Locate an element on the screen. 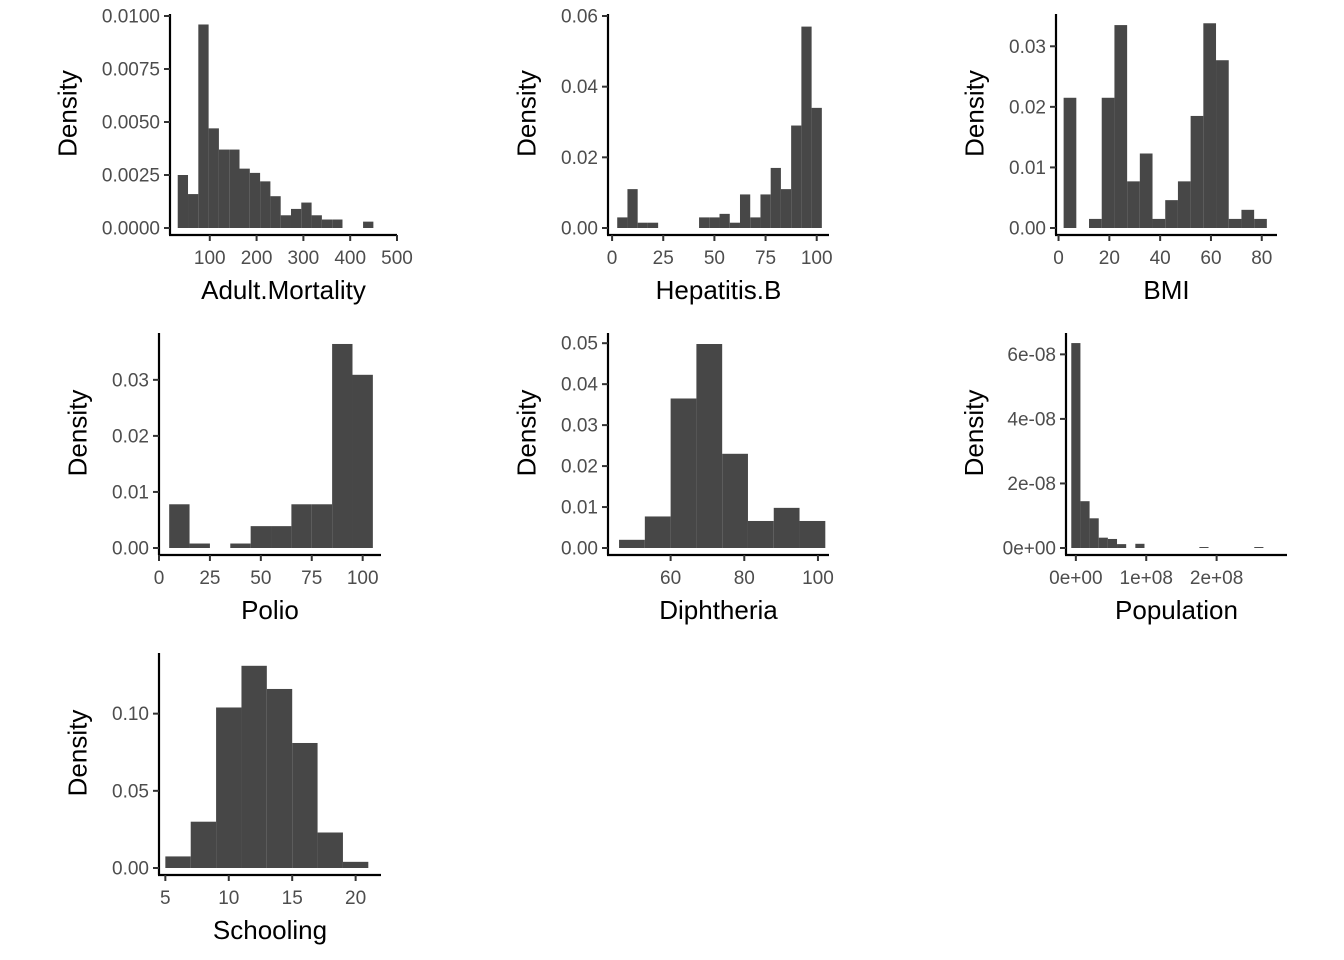 The height and width of the screenshot is (960, 1344). x-tick-label: 10 is located at coordinates (228, 898).